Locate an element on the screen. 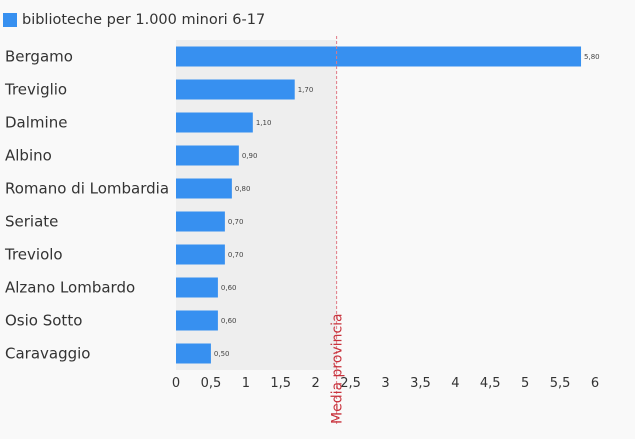 This screenshot has height=439, width=635. data-label: 0,50 is located at coordinates (222, 354).